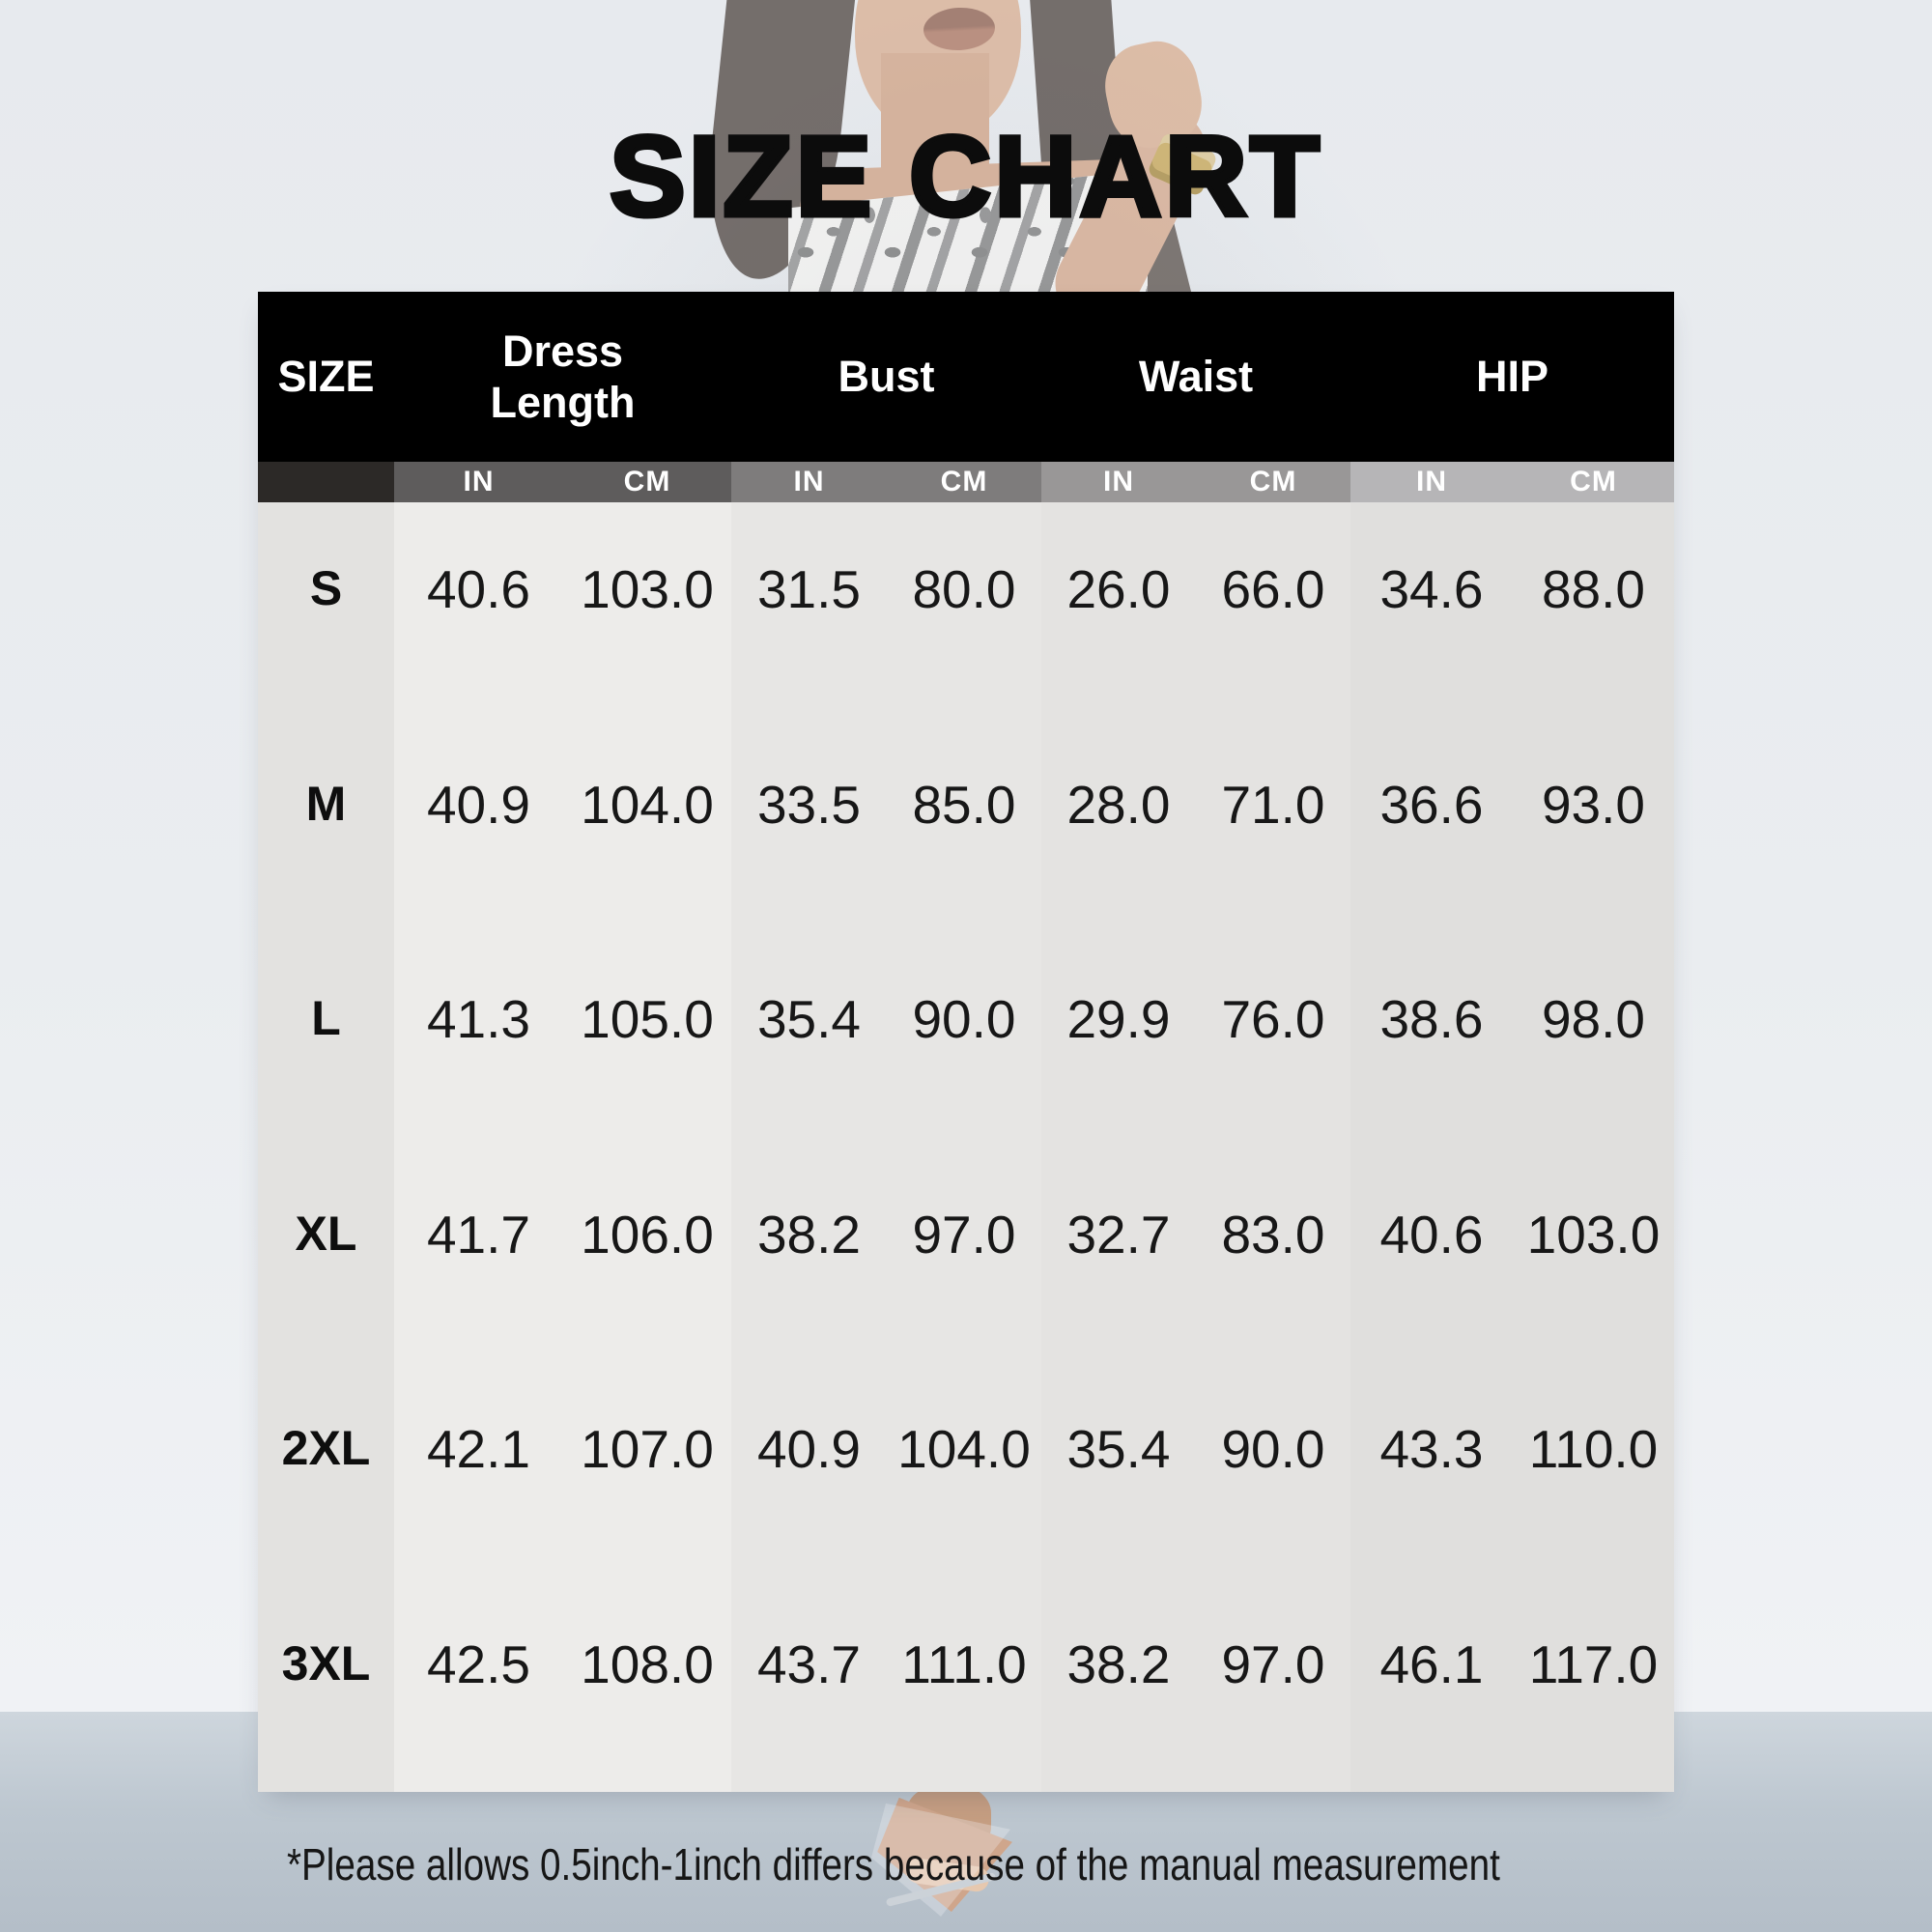  I want to click on size-label: L, so click(326, 1040).